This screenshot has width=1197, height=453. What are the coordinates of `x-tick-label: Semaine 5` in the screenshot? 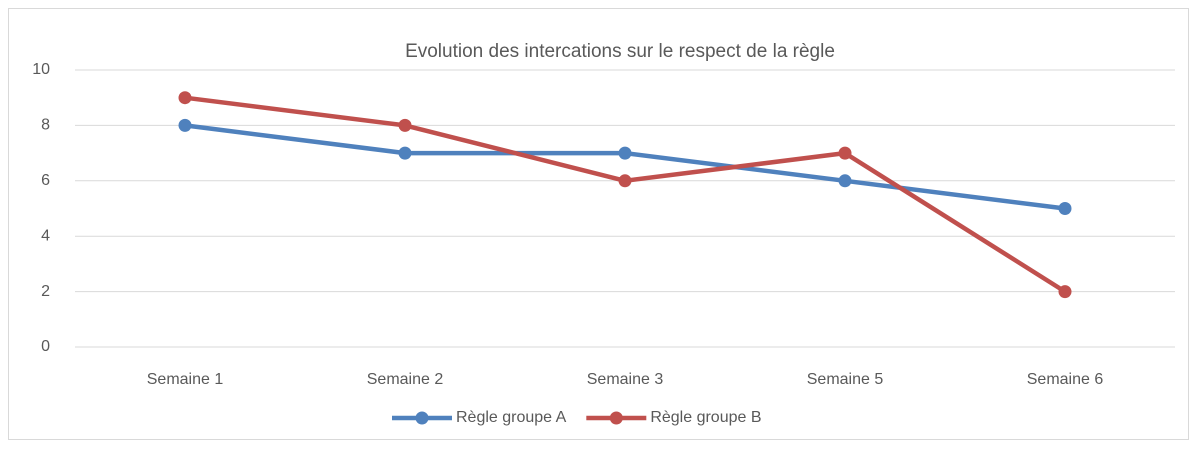 It's located at (845, 379).